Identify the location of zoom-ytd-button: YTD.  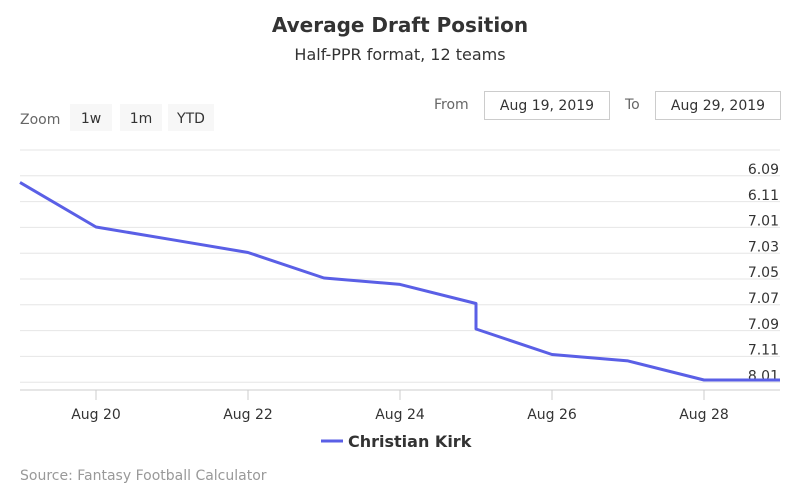
(191, 117).